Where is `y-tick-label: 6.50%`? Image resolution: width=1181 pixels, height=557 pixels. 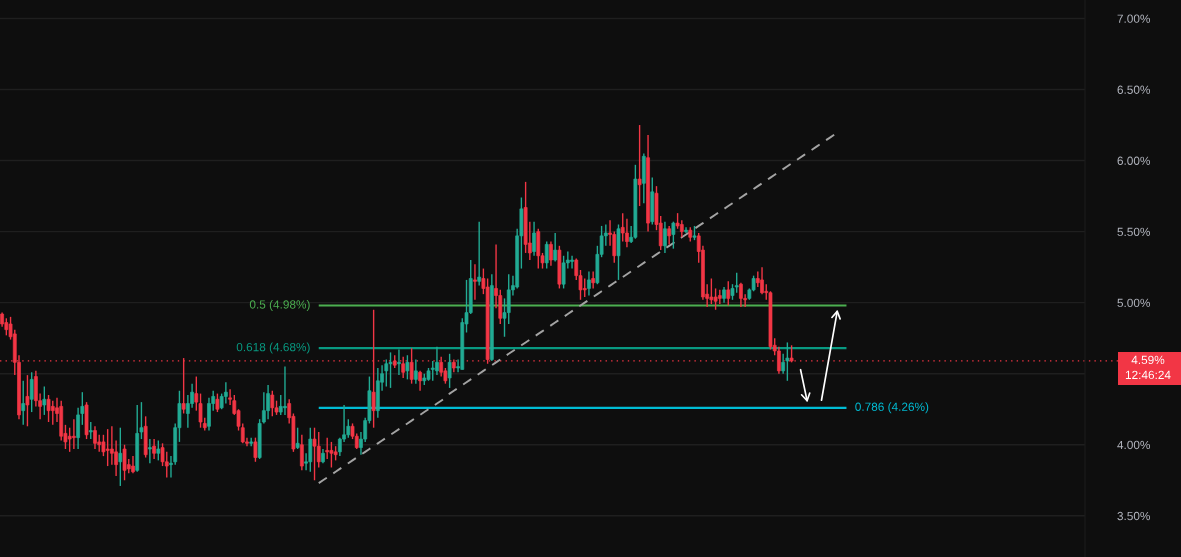 y-tick-label: 6.50% is located at coordinates (1133, 89).